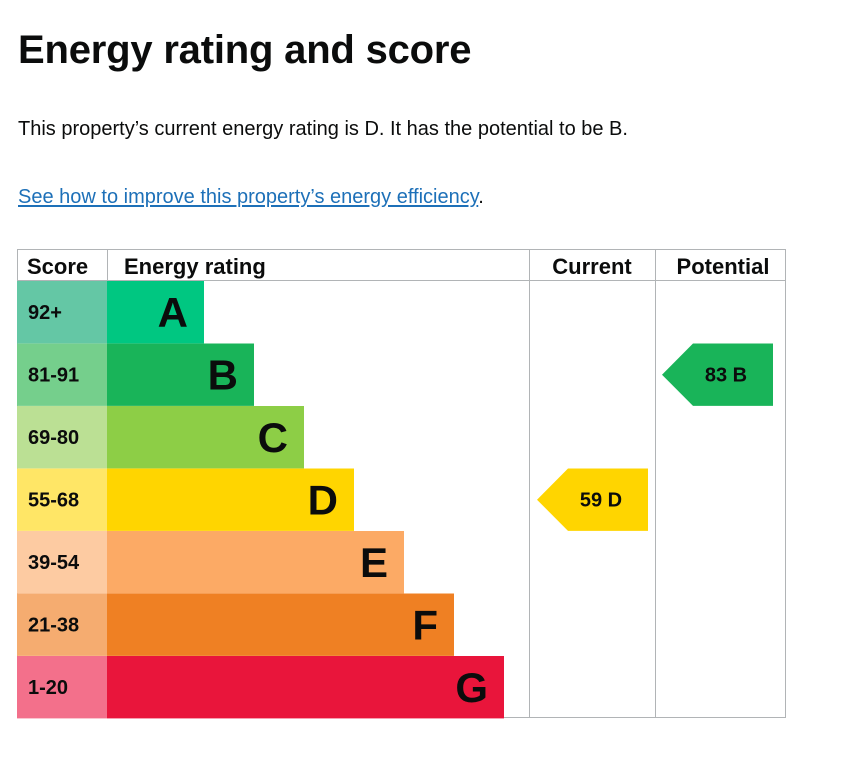  Describe the element at coordinates (48, 688) in the screenshot. I see `score-range-g: 1-20` at that location.